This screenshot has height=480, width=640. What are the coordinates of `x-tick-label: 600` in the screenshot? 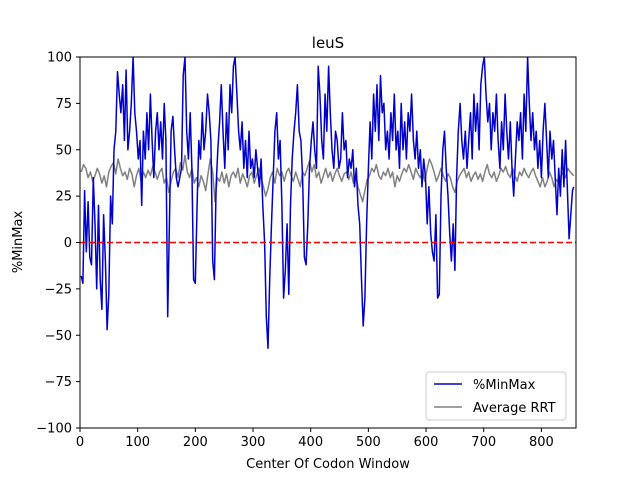 It's located at (426, 442).